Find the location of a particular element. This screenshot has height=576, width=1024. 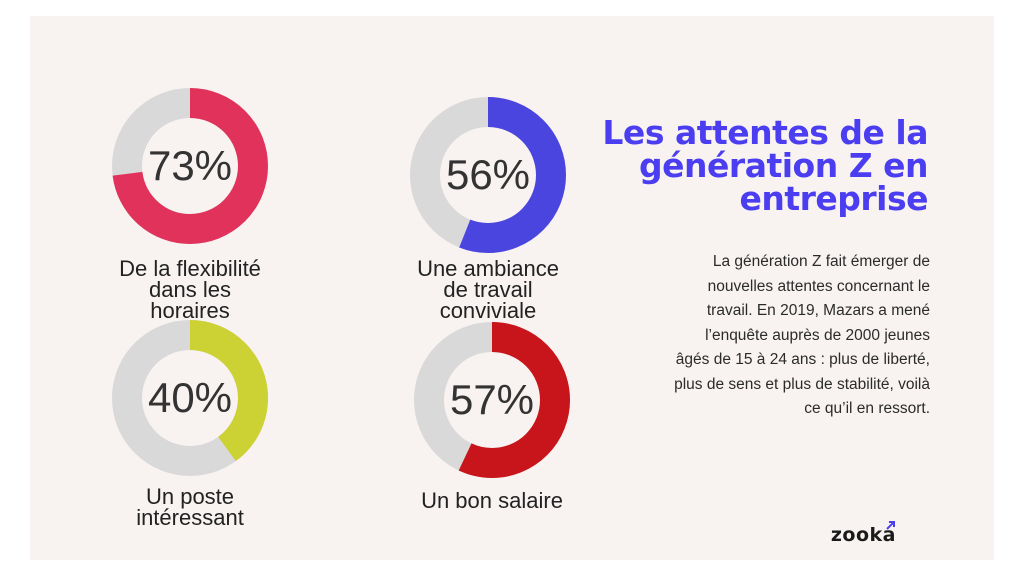

paragraph-line: âgés de 15 à 24 ans : plus de liberté, is located at coordinates (802, 359).